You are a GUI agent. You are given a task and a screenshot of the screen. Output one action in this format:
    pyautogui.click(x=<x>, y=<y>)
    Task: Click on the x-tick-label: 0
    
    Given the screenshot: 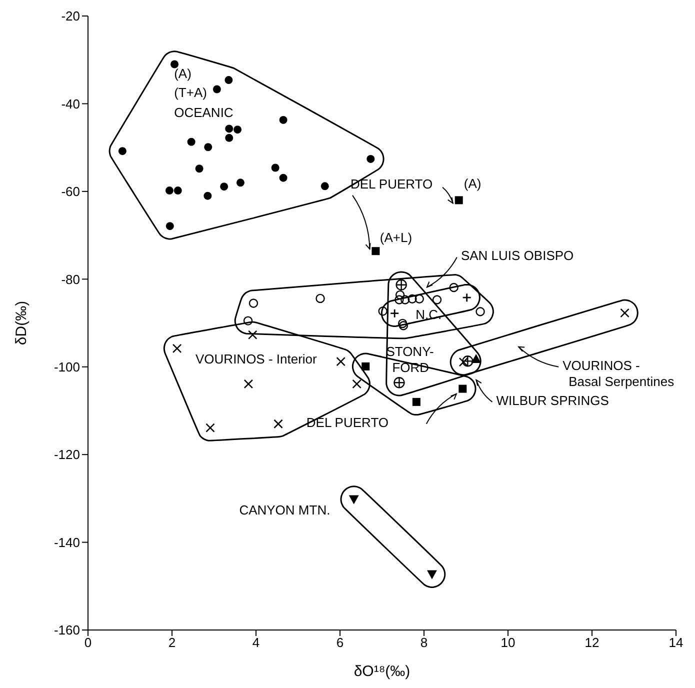 What is the action you would take?
    pyautogui.click(x=88, y=642)
    